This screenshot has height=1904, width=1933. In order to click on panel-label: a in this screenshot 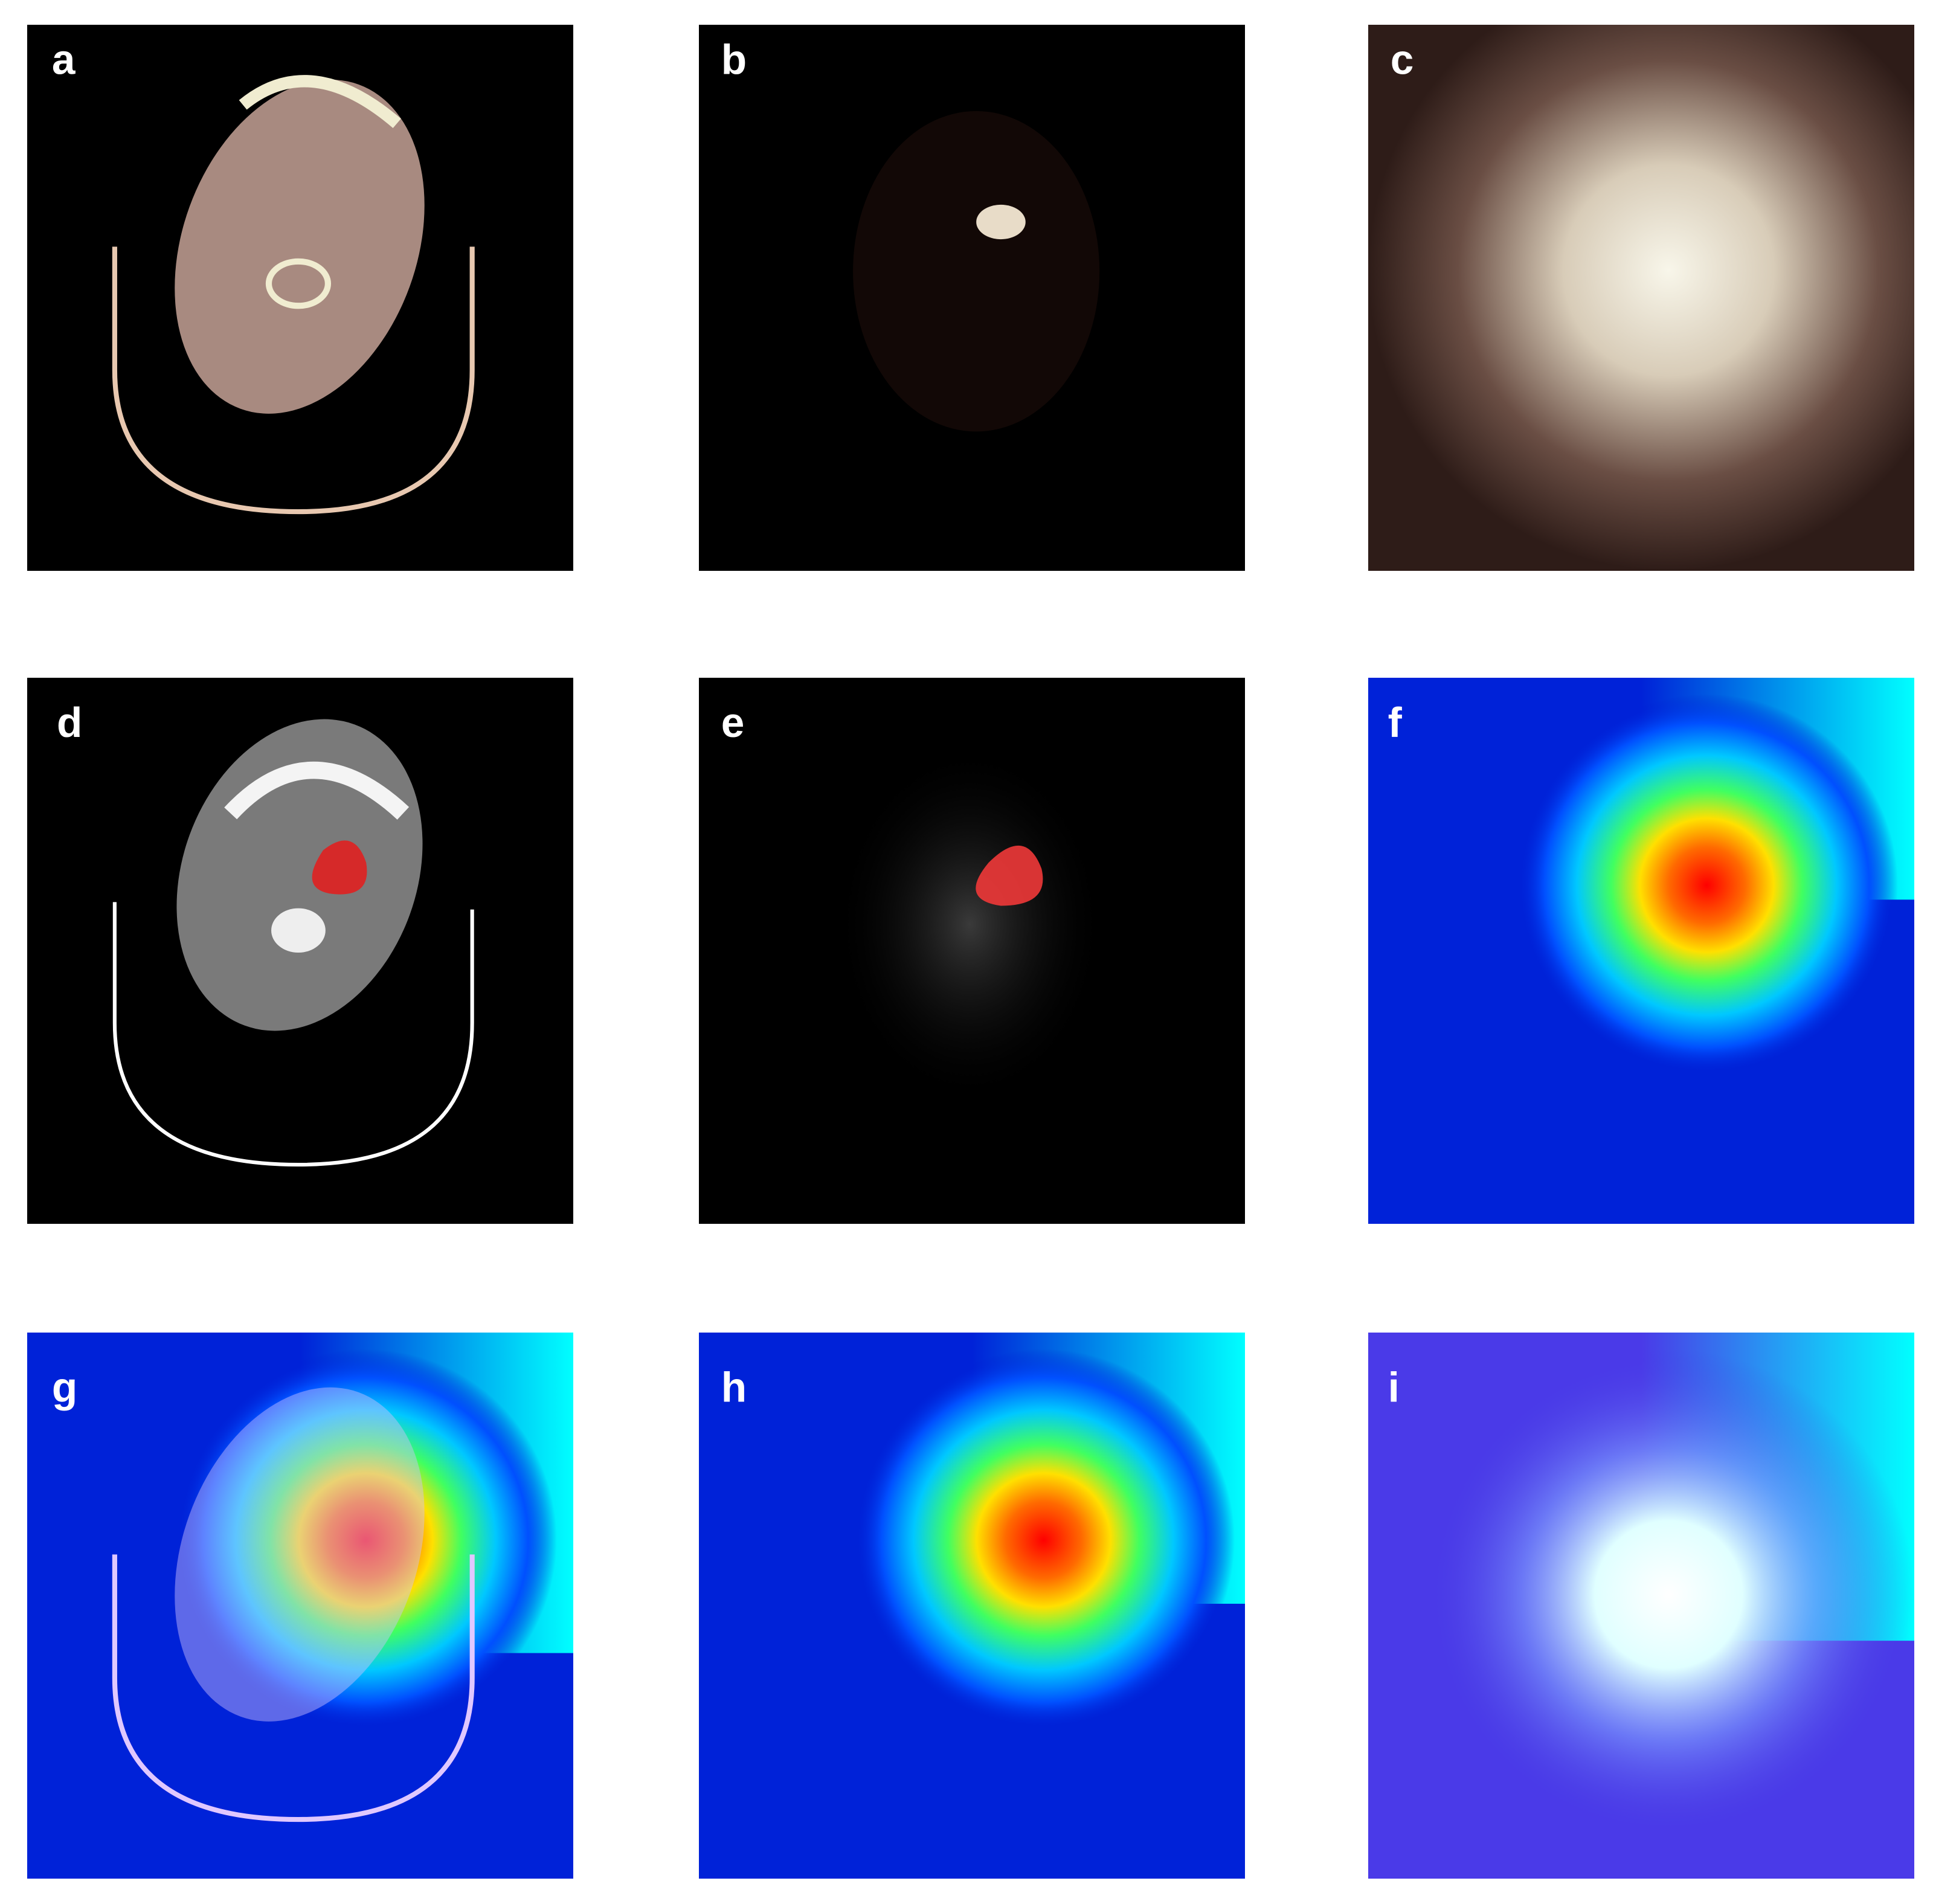, I will do `click(64, 59)`.